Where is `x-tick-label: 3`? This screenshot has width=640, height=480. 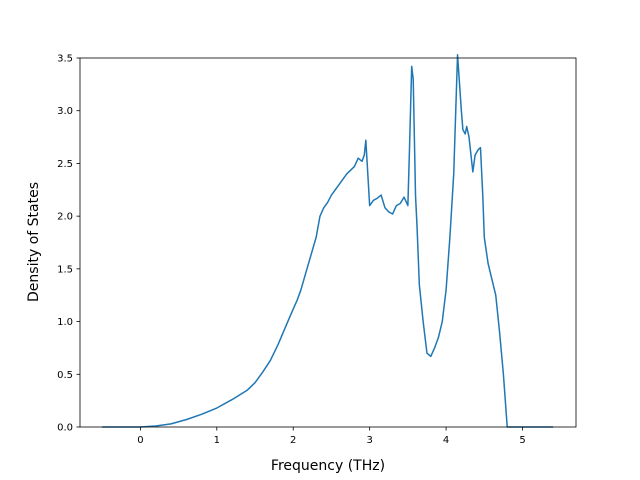 x-tick-label: 3 is located at coordinates (369, 440).